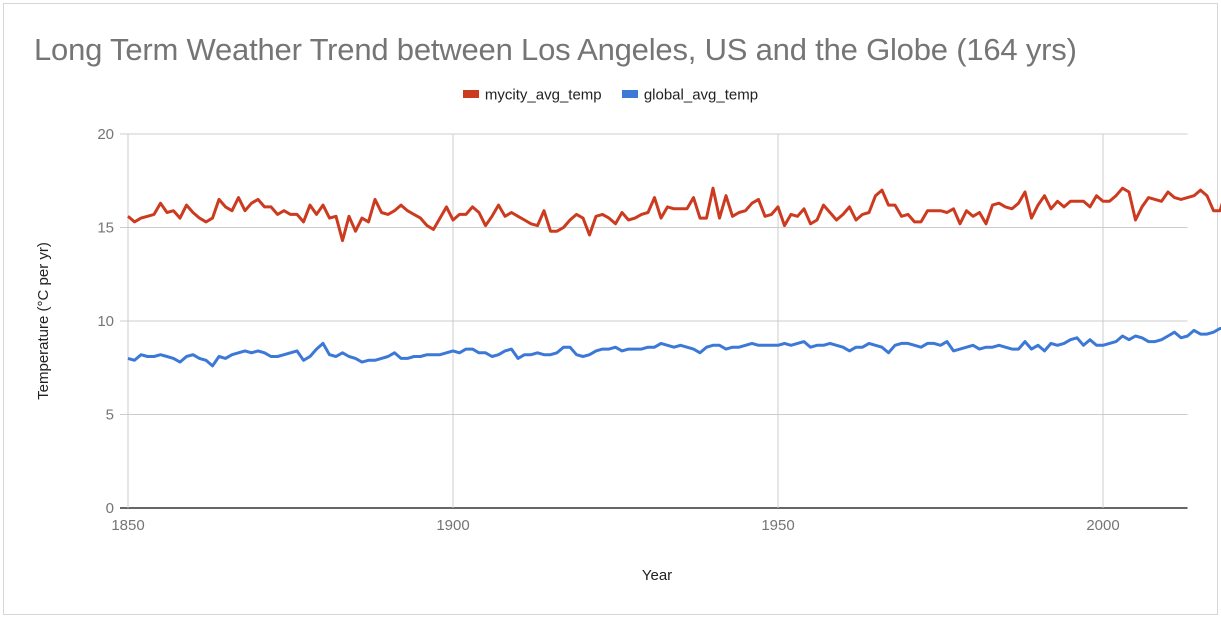 This screenshot has width=1221, height=618. I want to click on y-tick-label: 5, so click(110, 415).